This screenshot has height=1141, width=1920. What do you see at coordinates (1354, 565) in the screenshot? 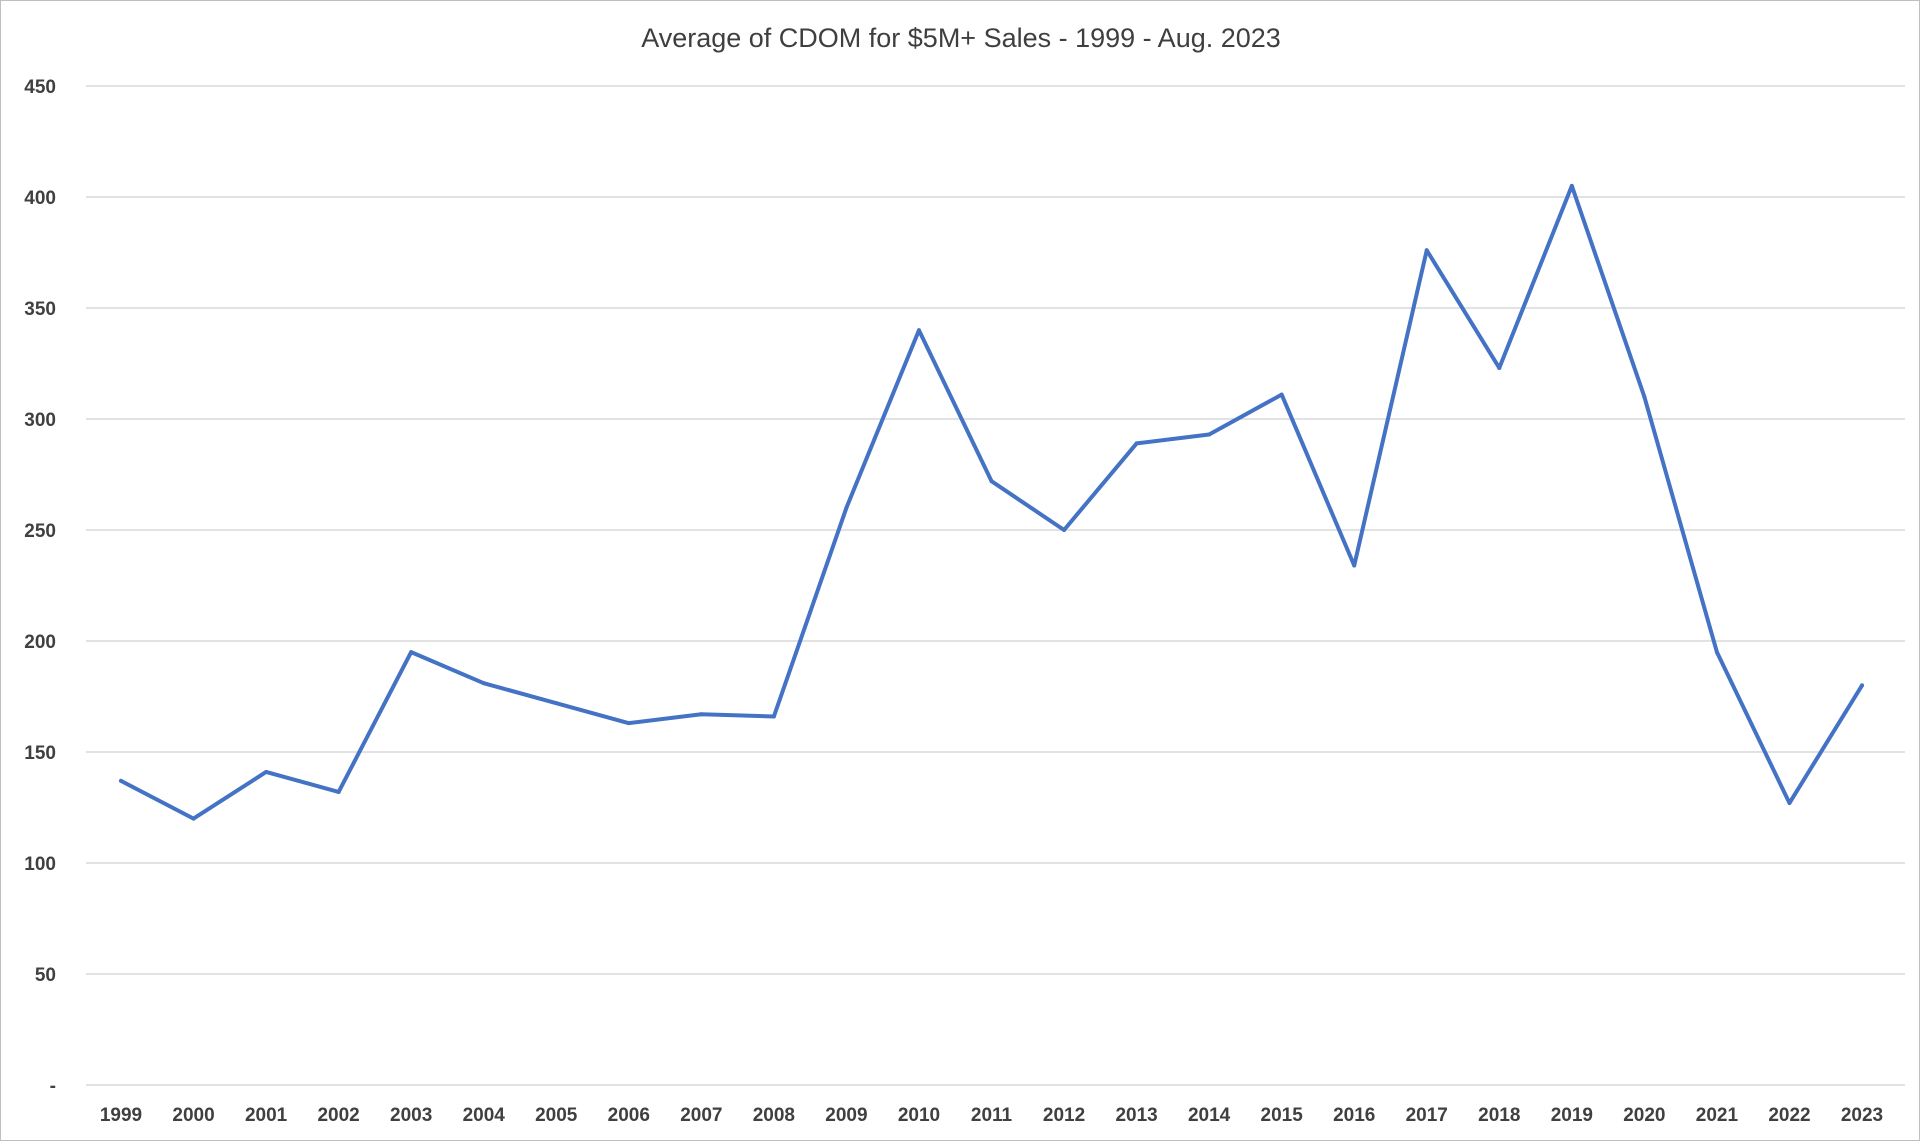
I see `data-point-2016` at bounding box center [1354, 565].